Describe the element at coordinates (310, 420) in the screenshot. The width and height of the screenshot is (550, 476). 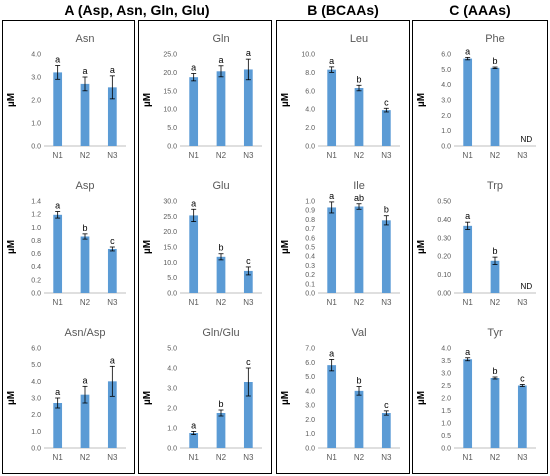
I see `val-ytick: 2.0` at that location.